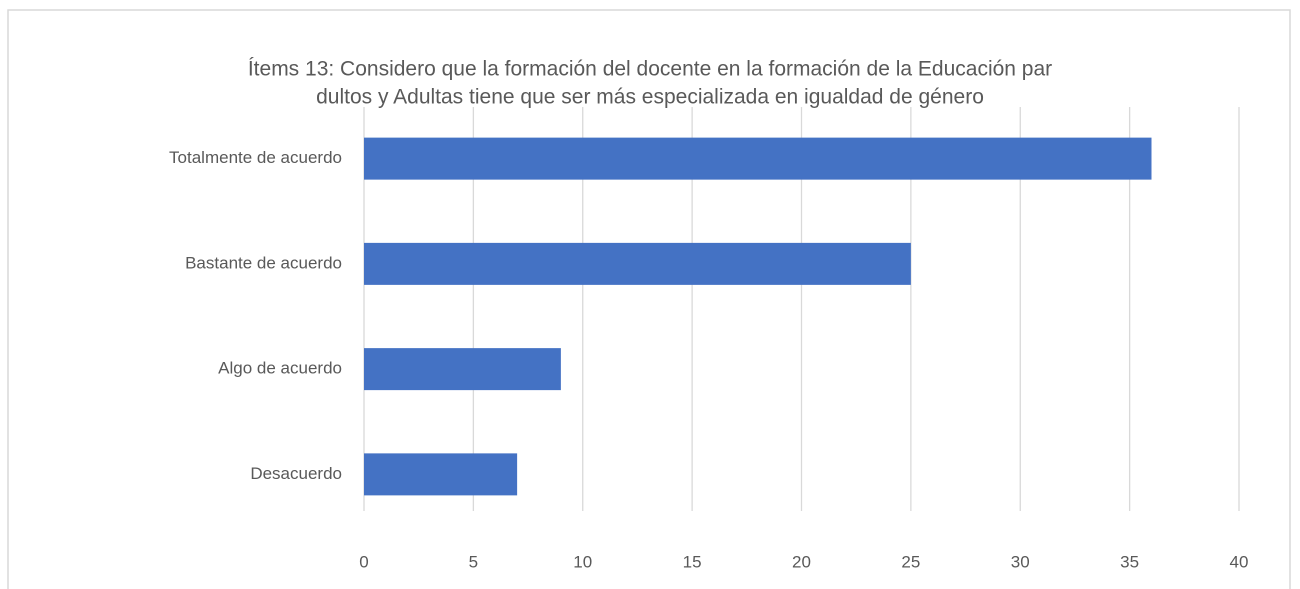 The height and width of the screenshot is (589, 1300). I want to click on x-tick-label: 5, so click(473, 561).